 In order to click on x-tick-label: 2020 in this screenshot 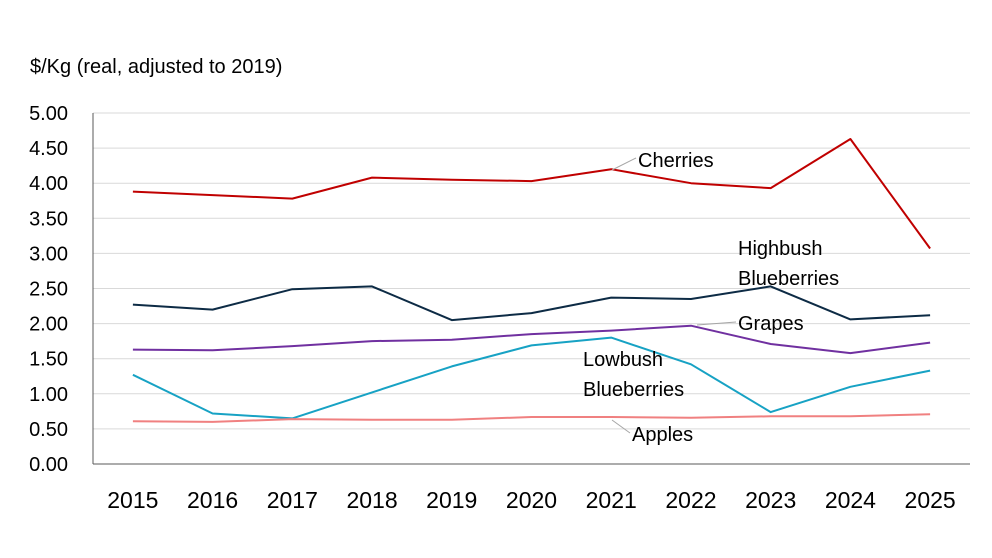, I will do `click(531, 500)`.